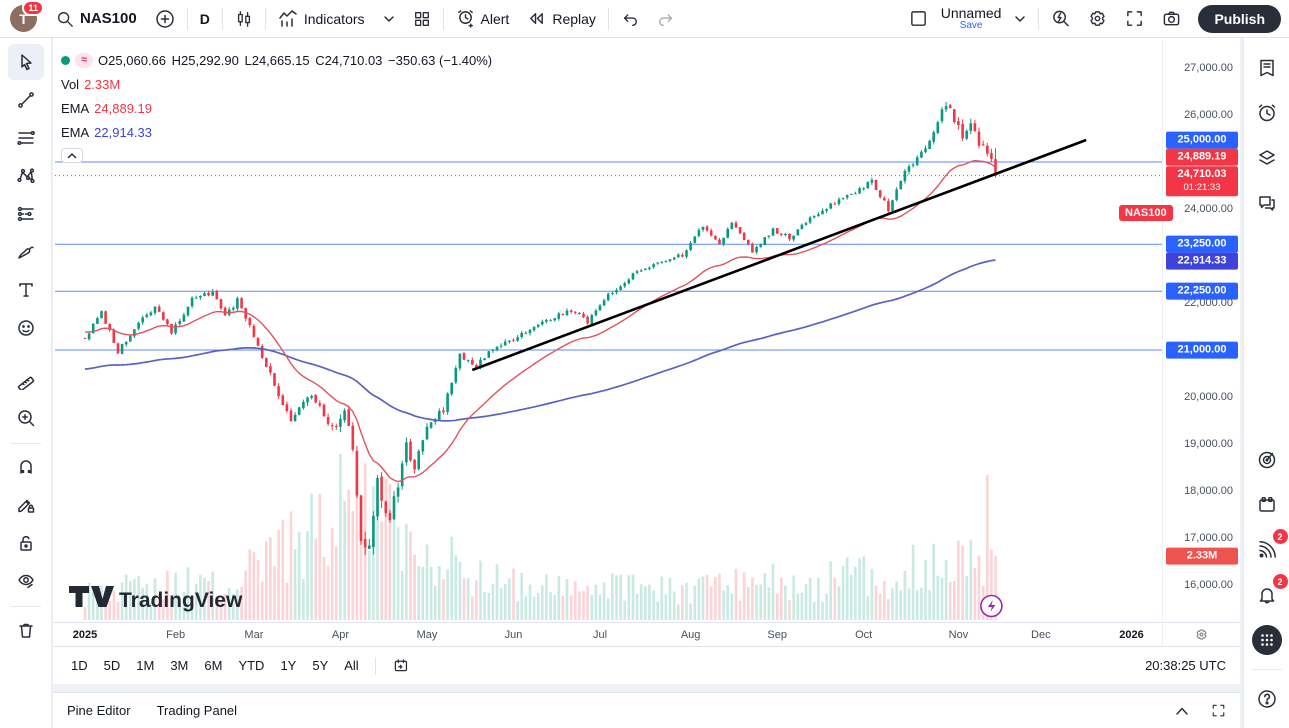  What do you see at coordinates (389, 19) in the screenshot?
I see `indicator-templates-chevron` at bounding box center [389, 19].